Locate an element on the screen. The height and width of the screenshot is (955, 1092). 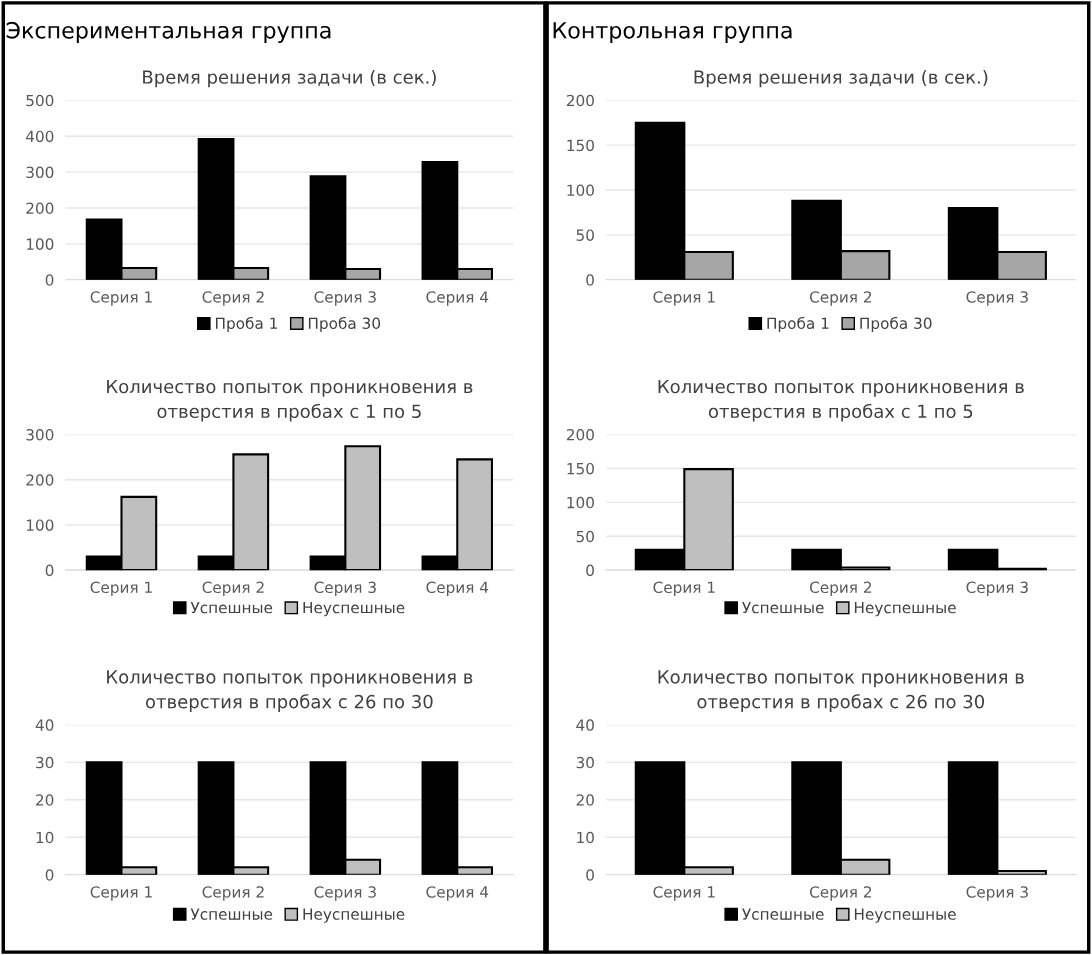
text: Контрольная группа is located at coordinates (672, 32).